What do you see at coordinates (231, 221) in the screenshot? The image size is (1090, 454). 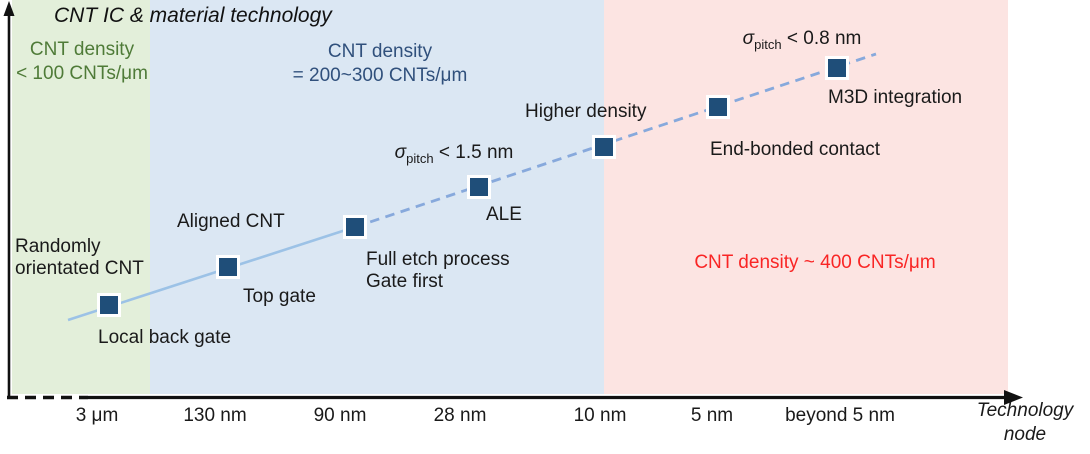 I see `label-aligned-cnt: Aligned CNT` at bounding box center [231, 221].